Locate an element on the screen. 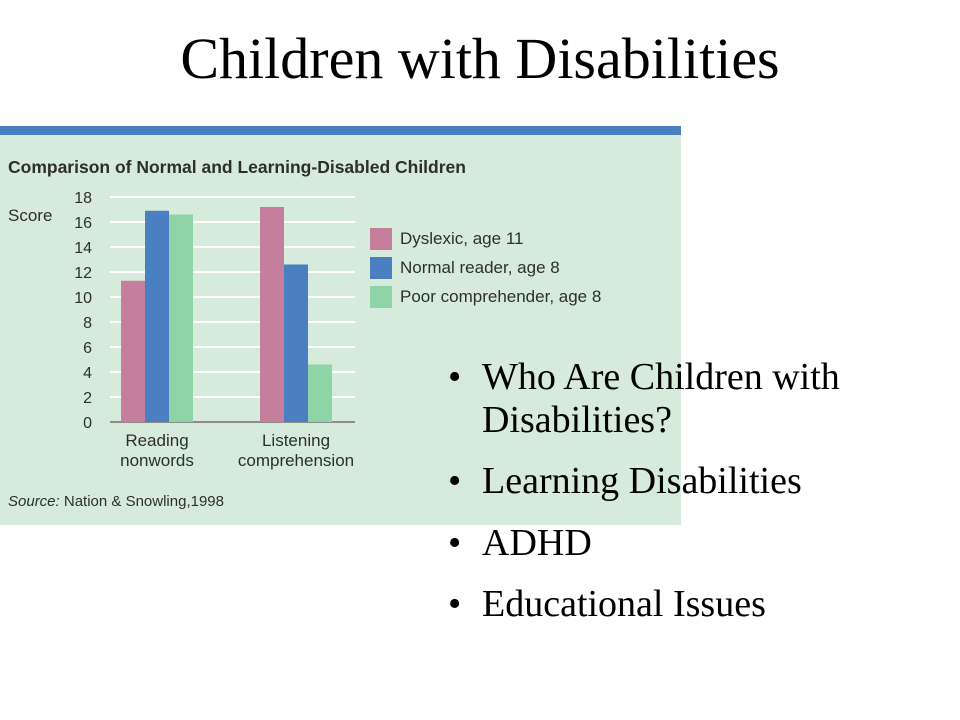  legend-label: Poor comprehender, age 8 is located at coordinates (501, 296).